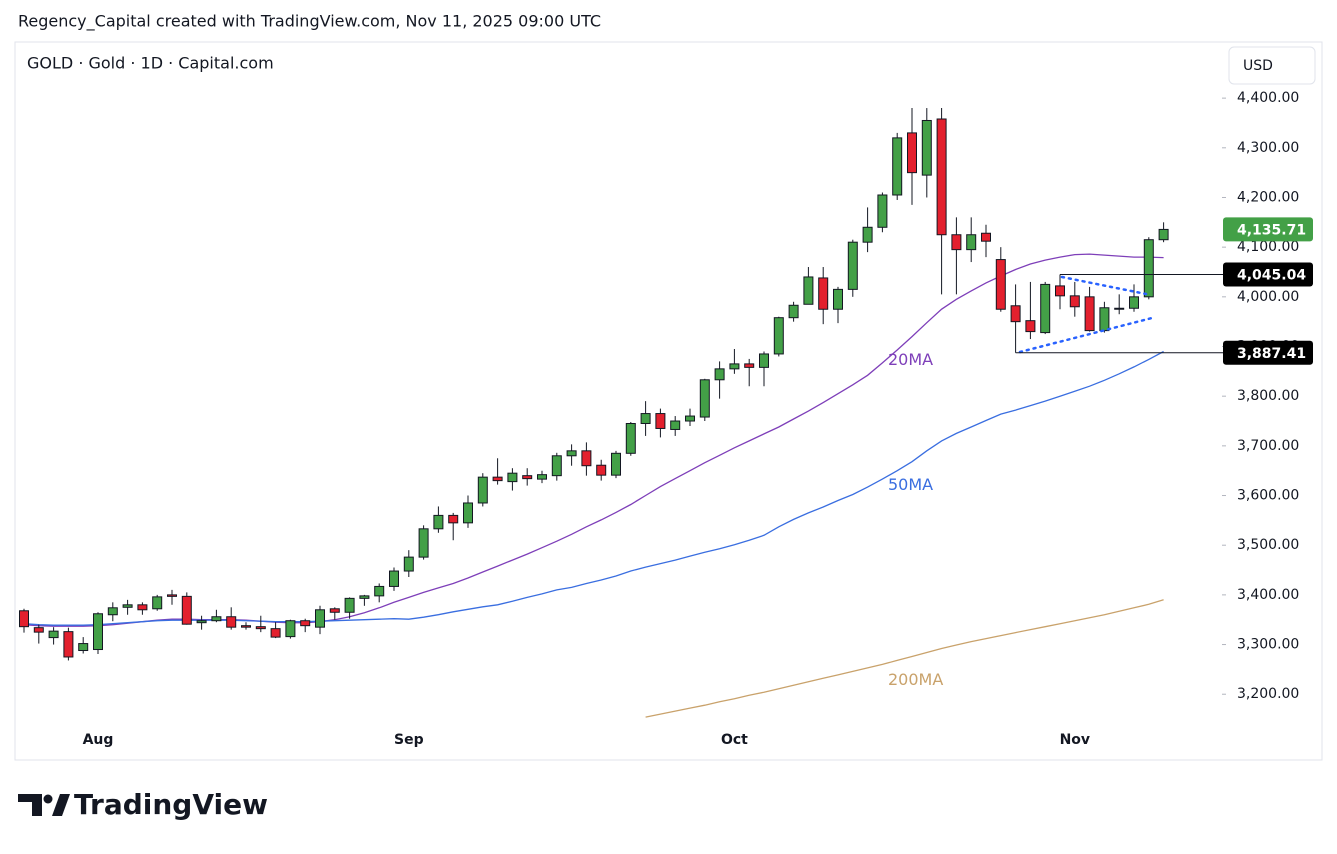 This screenshot has height=854, width=1337. Describe the element at coordinates (1258, 66) in the screenshot. I see `currency: USD` at that location.